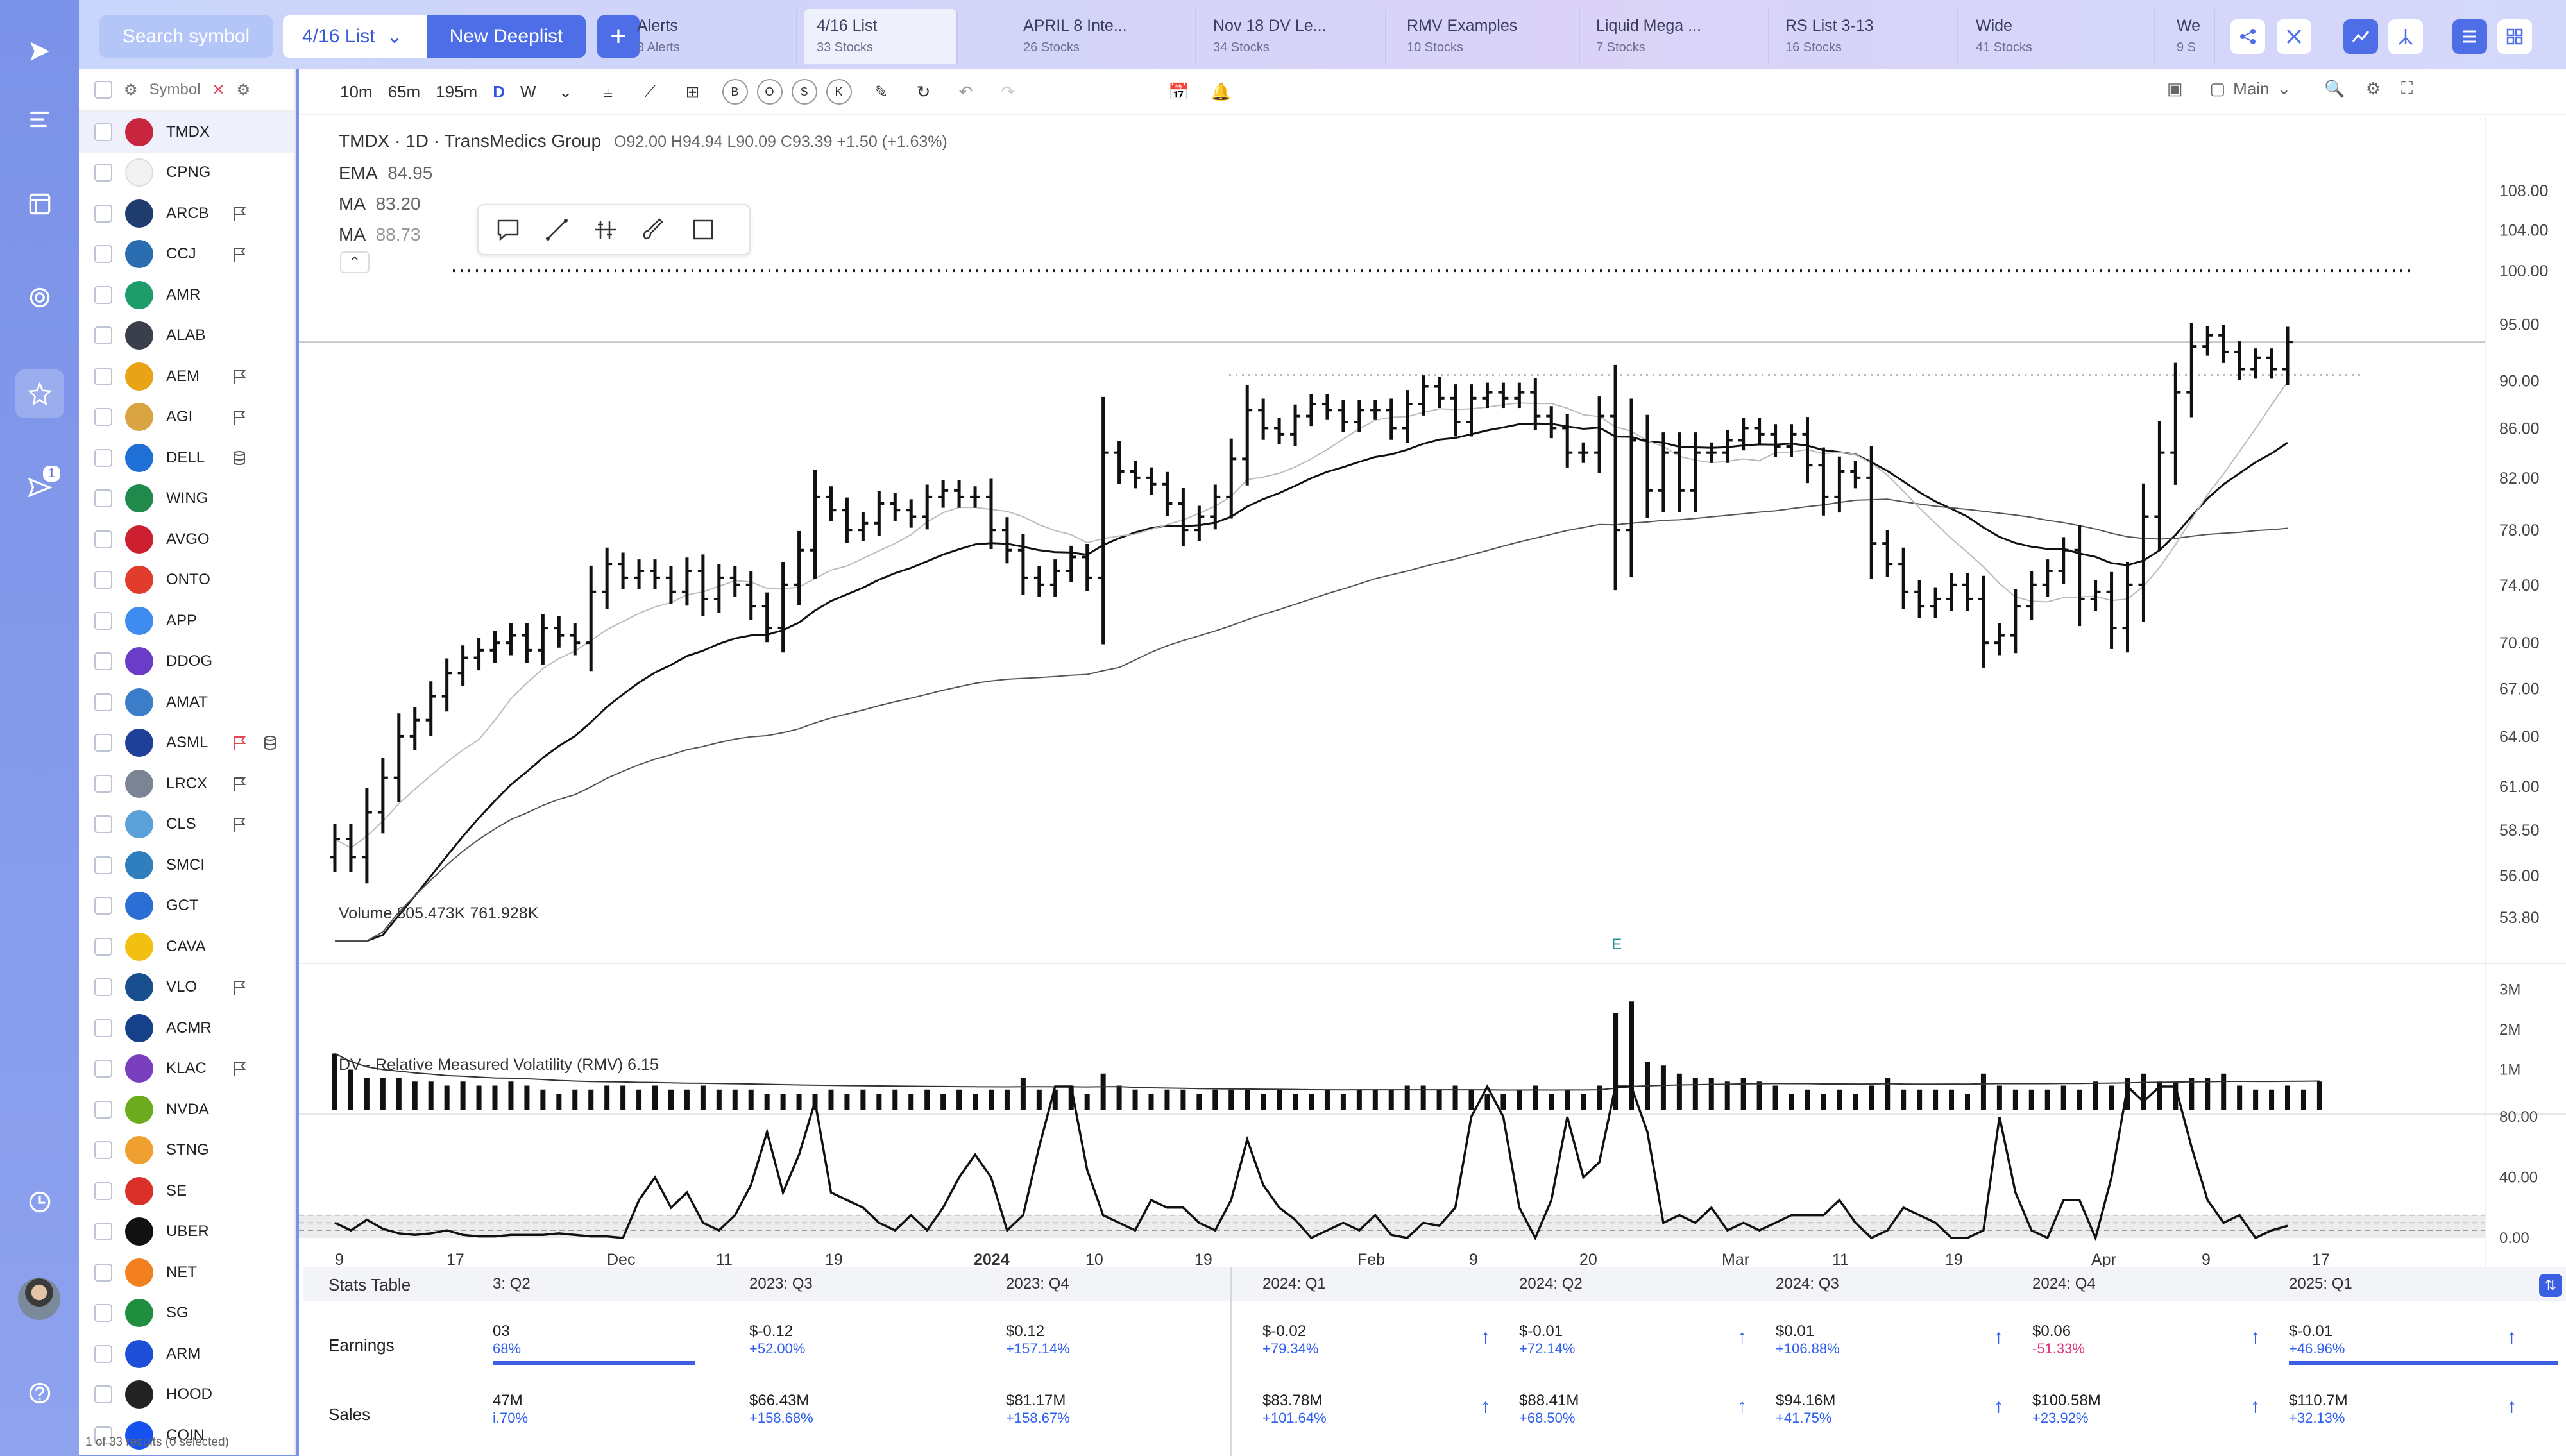 The height and width of the screenshot is (1456, 2566). I want to click on watchlist-tab: We 9 S, so click(2189, 36).